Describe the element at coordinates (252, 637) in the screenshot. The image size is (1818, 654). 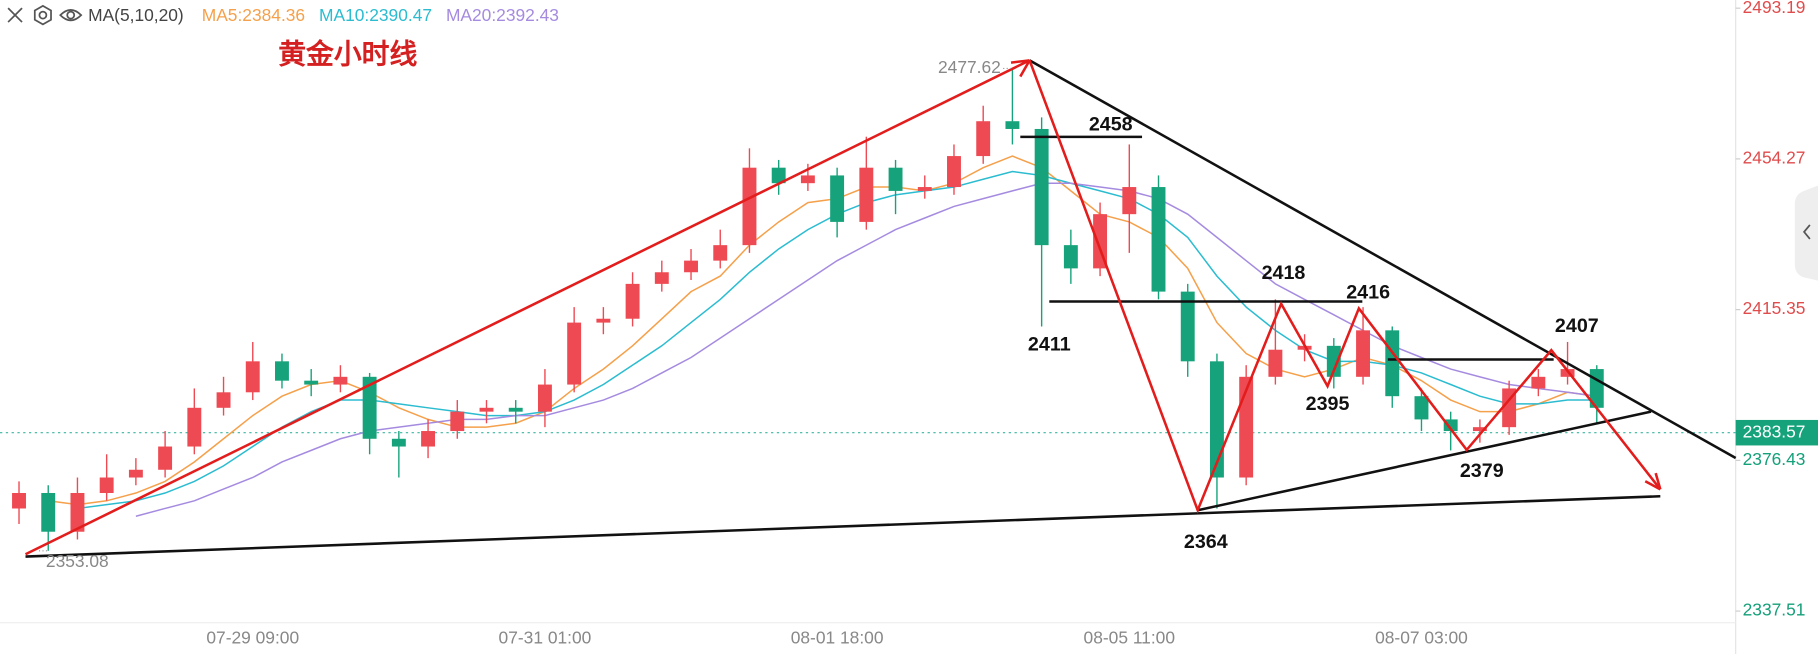
I see `x-tick-label: 07-29 09:00` at that location.